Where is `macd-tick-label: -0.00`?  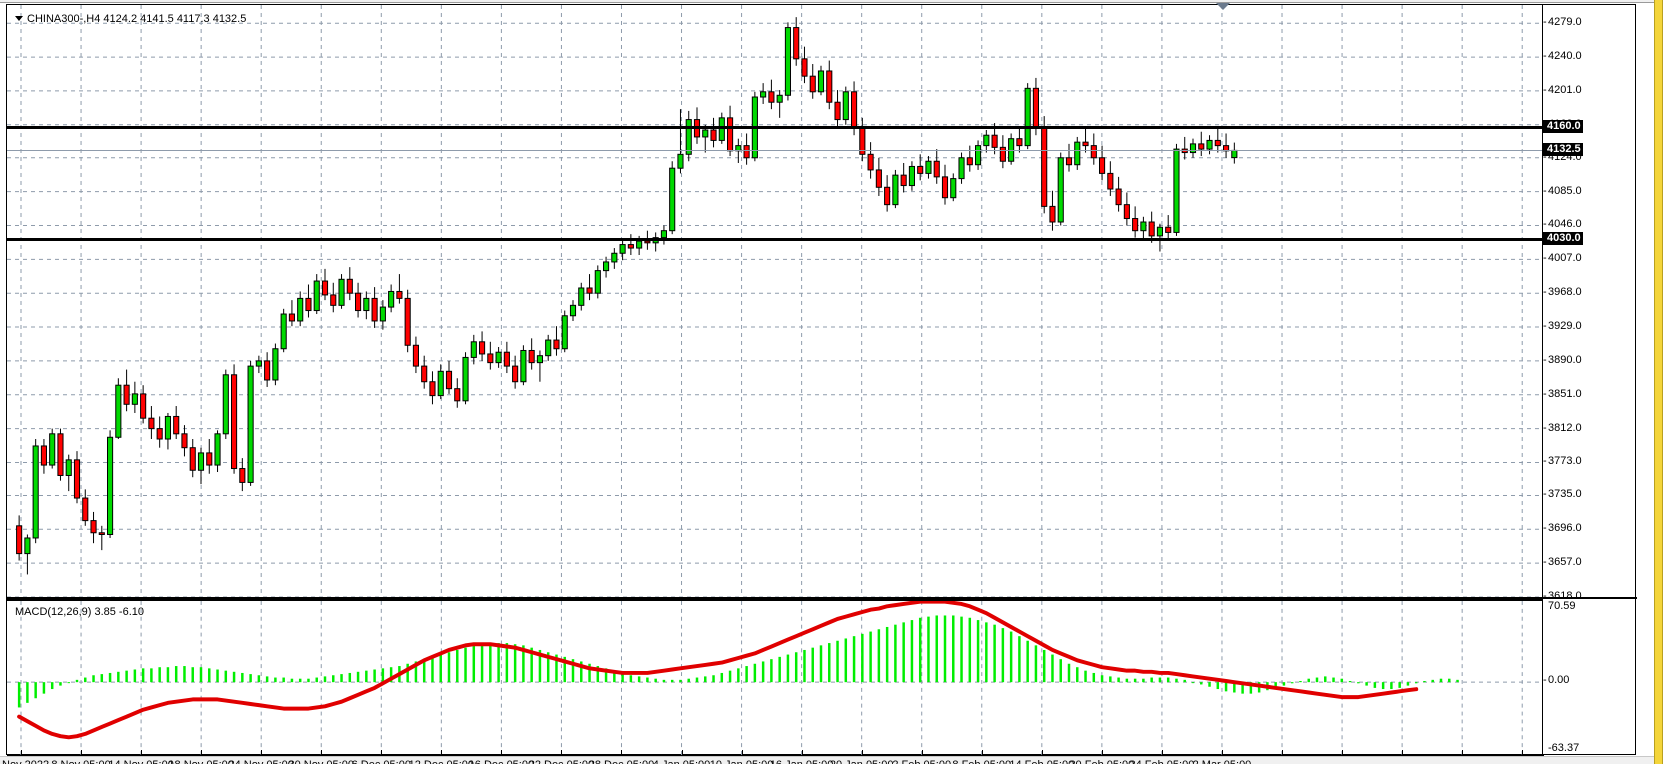 macd-tick-label: -0.00 is located at coordinates (1556, 680).